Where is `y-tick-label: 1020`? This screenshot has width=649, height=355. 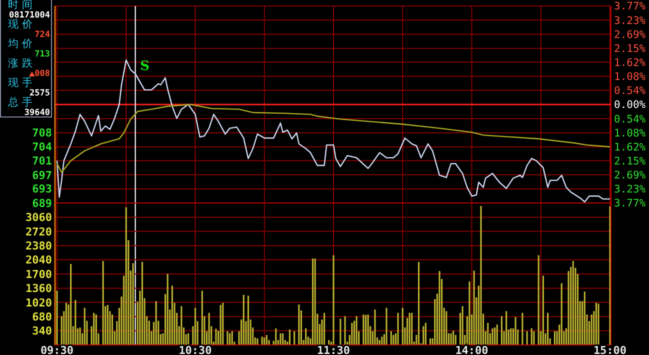
y-tick-label: 1020 is located at coordinates (39, 303).